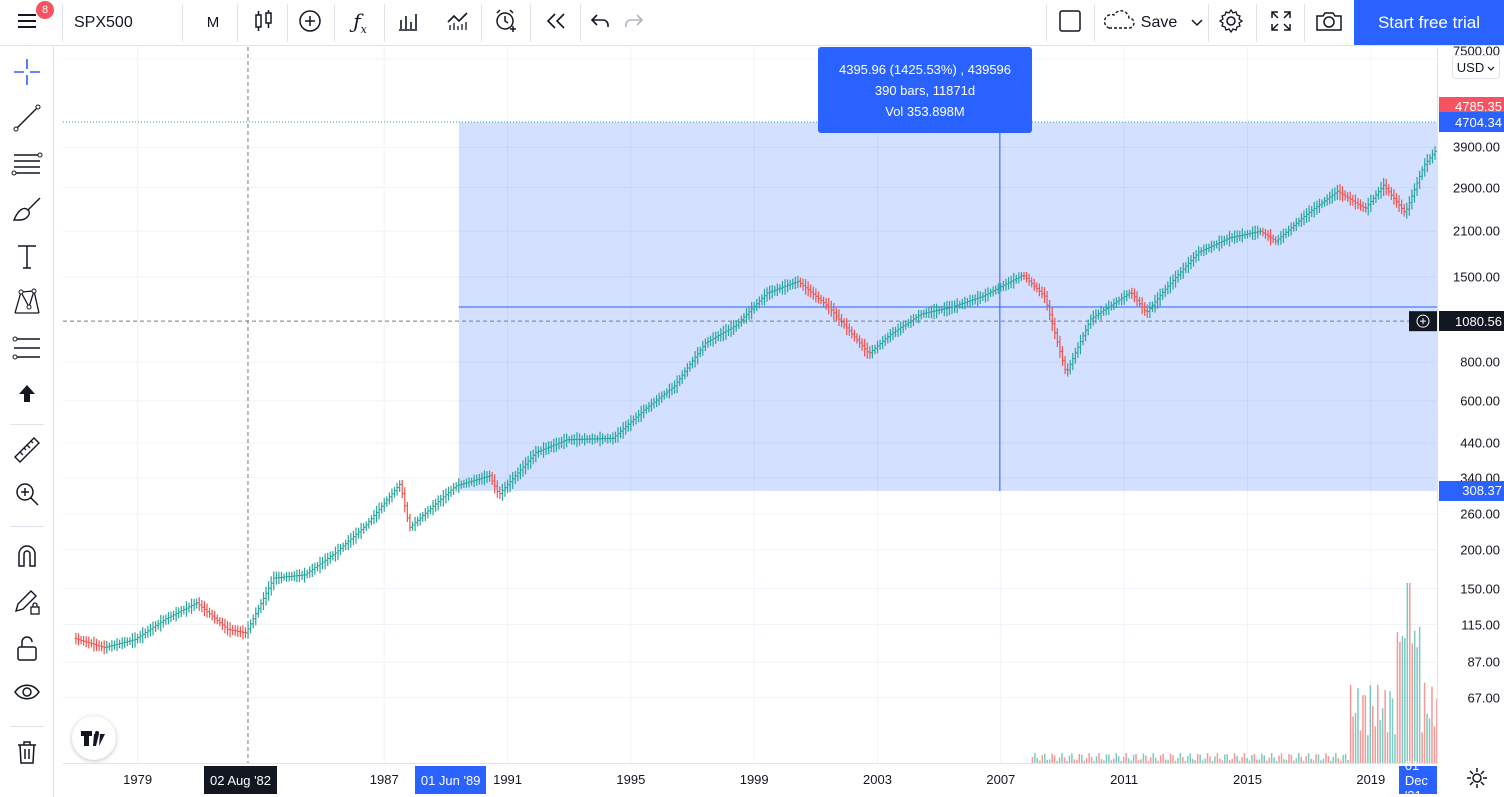 The height and width of the screenshot is (797, 1504). What do you see at coordinates (506, 22) in the screenshot?
I see `alert-button` at bounding box center [506, 22].